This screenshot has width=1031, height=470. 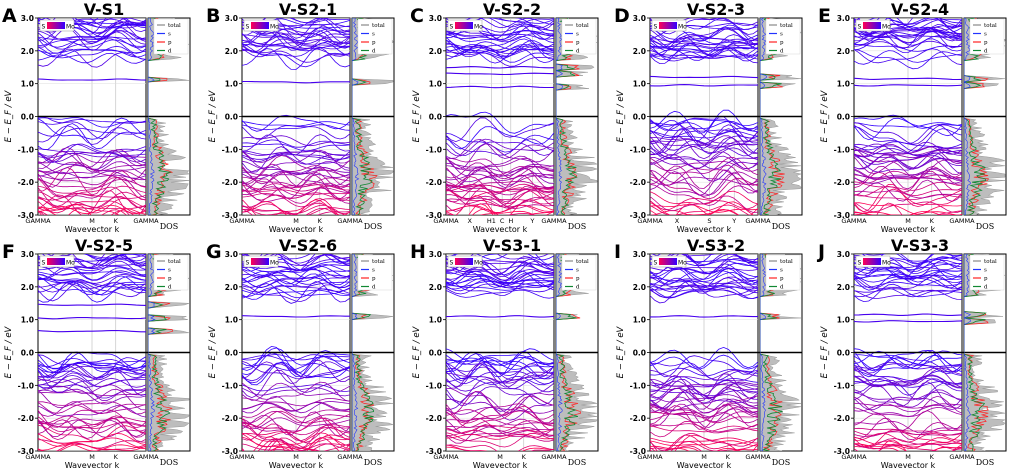 I want to click on ytick-label: -3.0, so click(x=638, y=215).